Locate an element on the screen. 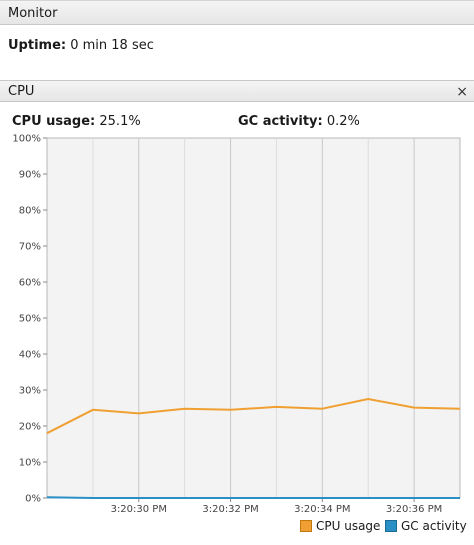 This screenshot has width=474, height=545. uptime-value: 0 min 18 sec is located at coordinates (112, 45).